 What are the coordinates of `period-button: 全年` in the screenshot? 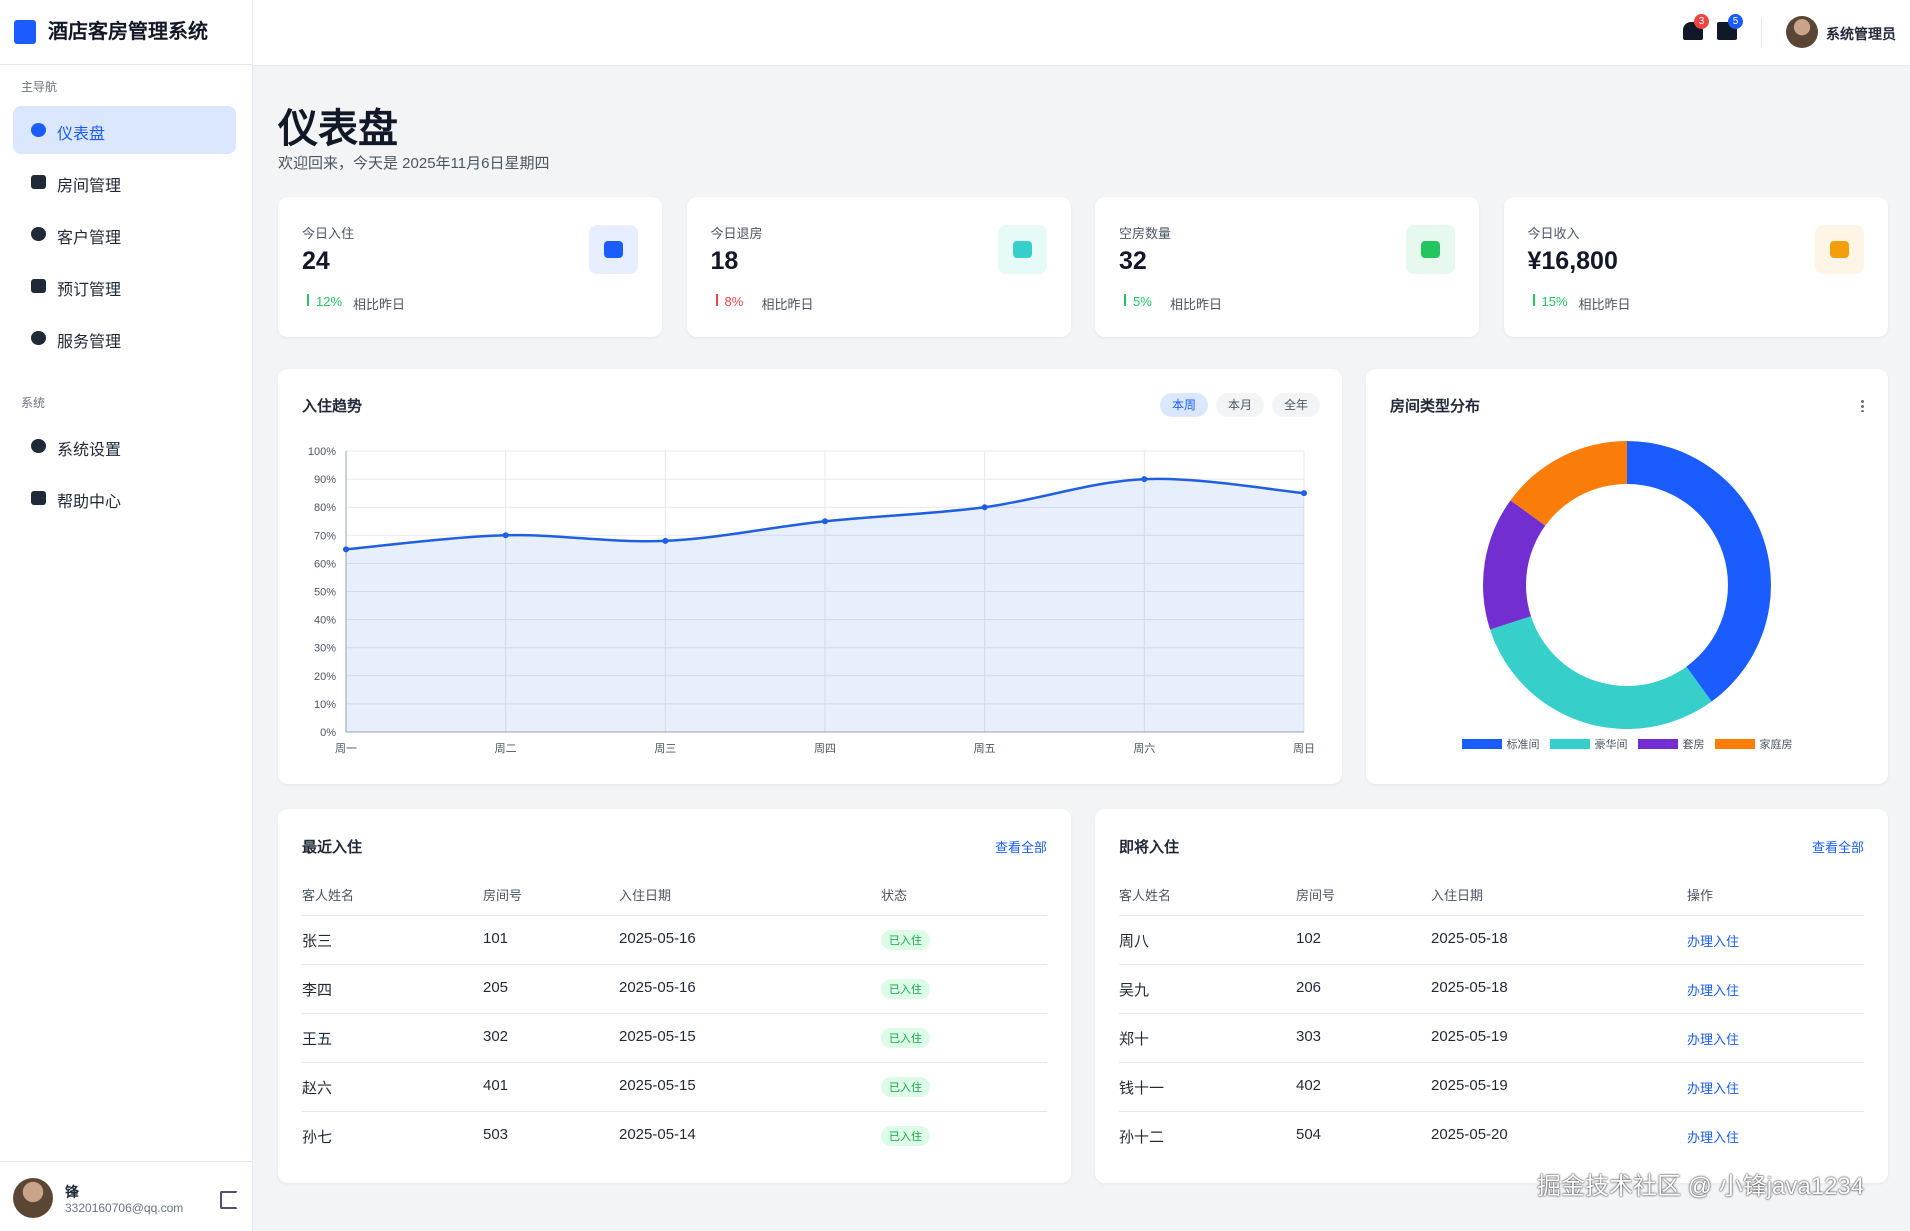 It's located at (1296, 405).